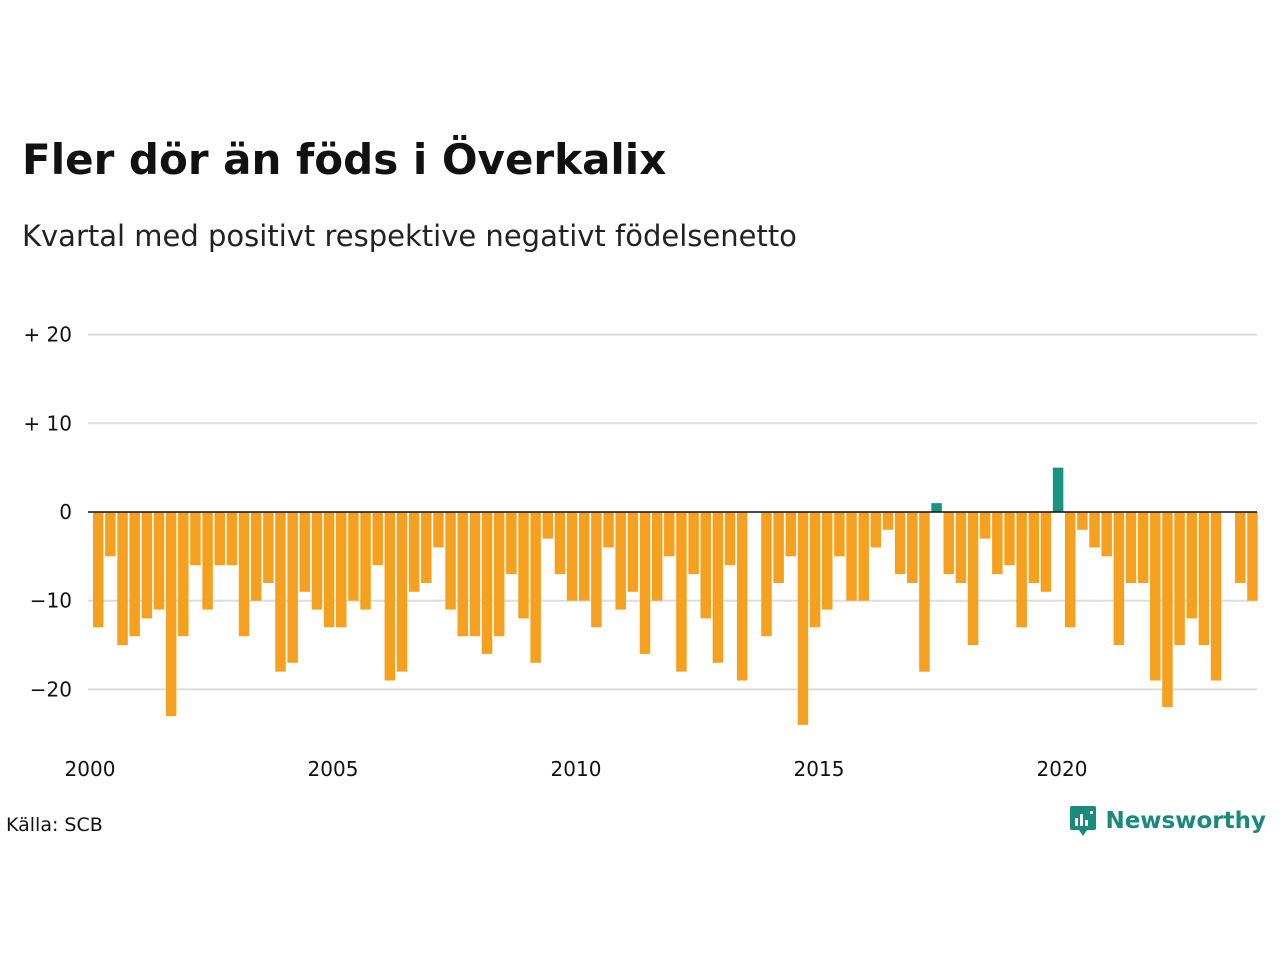 The image size is (1280, 960). Describe the element at coordinates (65, 512) in the screenshot. I see `y-tick-label: 0` at that location.